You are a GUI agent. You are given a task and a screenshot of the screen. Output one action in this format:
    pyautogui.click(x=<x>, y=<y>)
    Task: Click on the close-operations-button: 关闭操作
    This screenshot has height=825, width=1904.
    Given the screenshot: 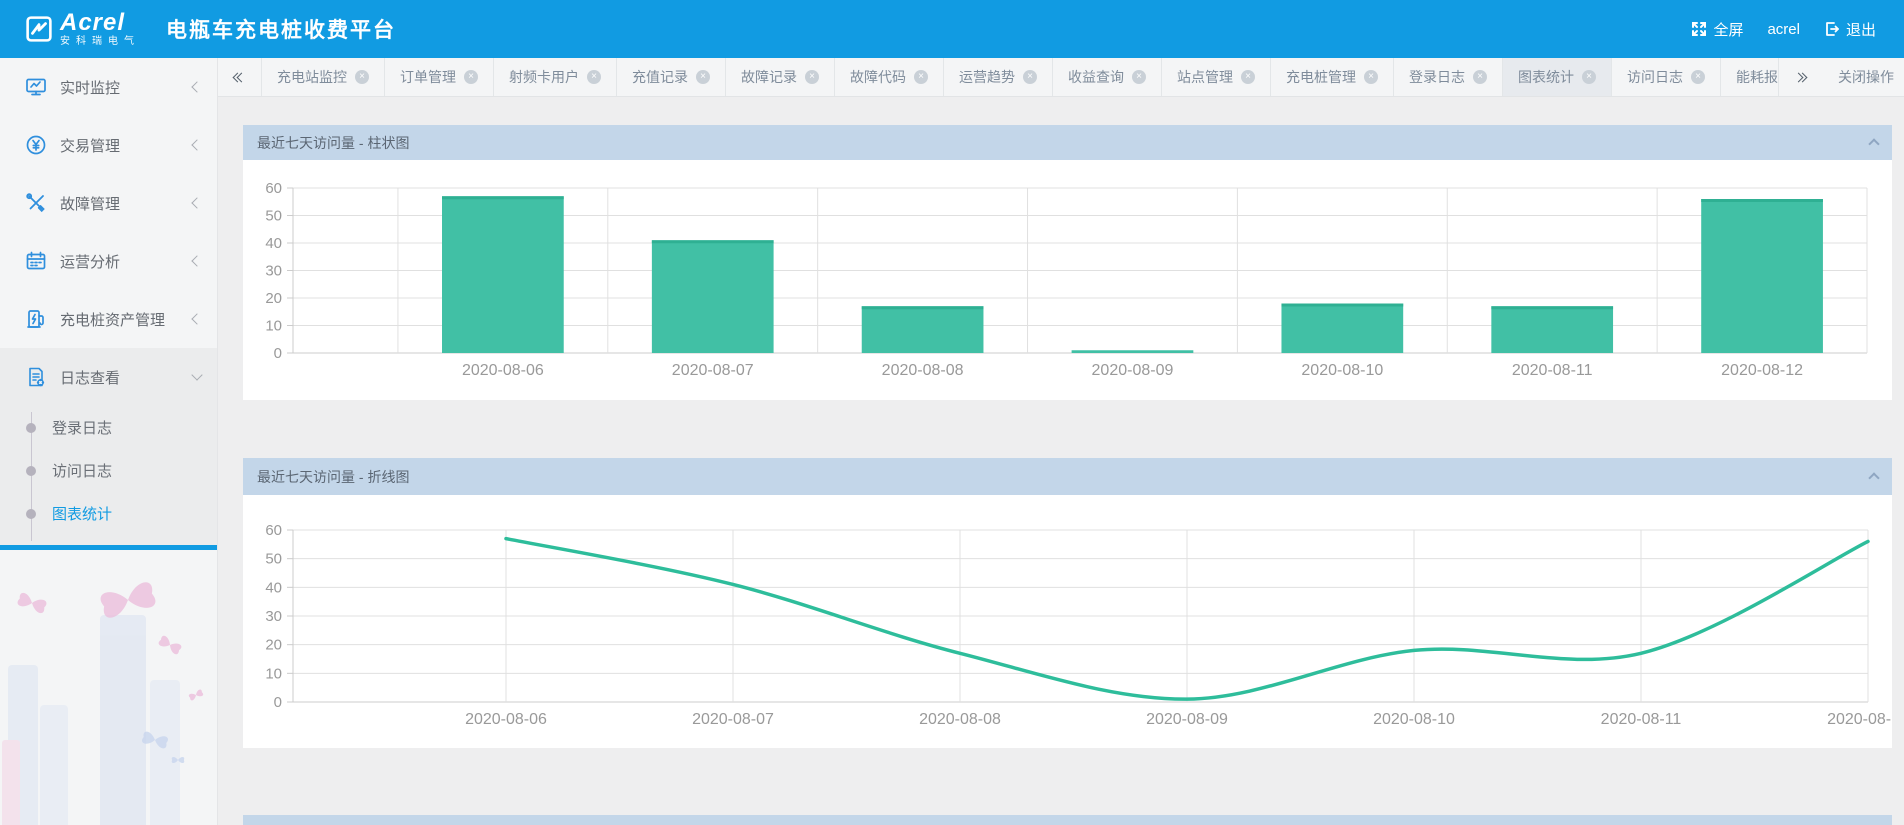 What is the action you would take?
    pyautogui.click(x=1863, y=77)
    